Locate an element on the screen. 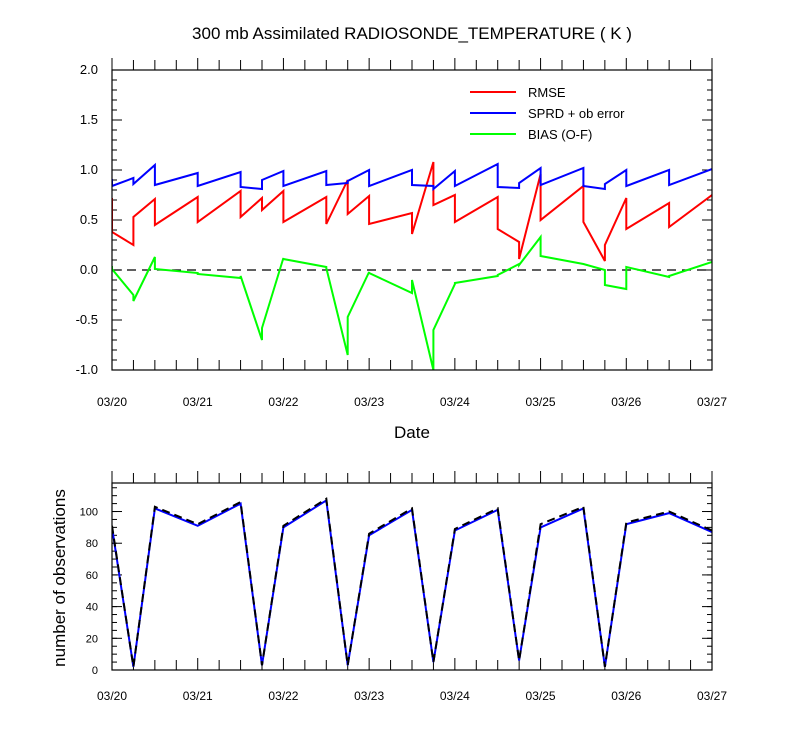  y-tick-label: -0.5 is located at coordinates (87, 319).